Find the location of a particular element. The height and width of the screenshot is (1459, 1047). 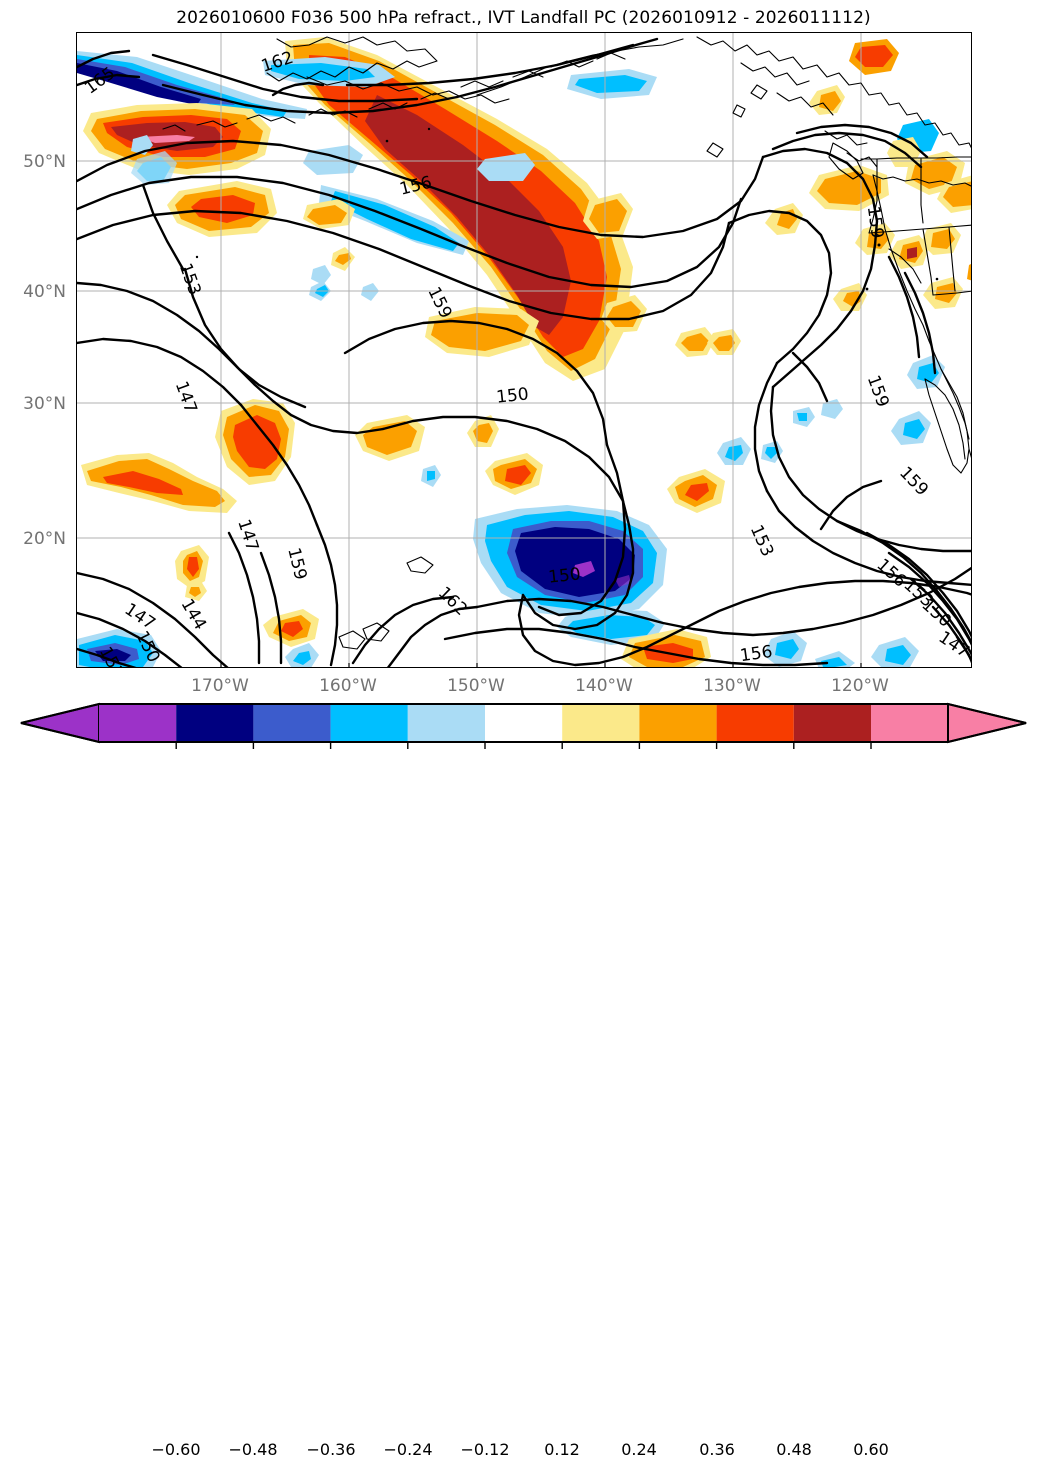

ytick-label-40n: 40°N is located at coordinates (44, 292).